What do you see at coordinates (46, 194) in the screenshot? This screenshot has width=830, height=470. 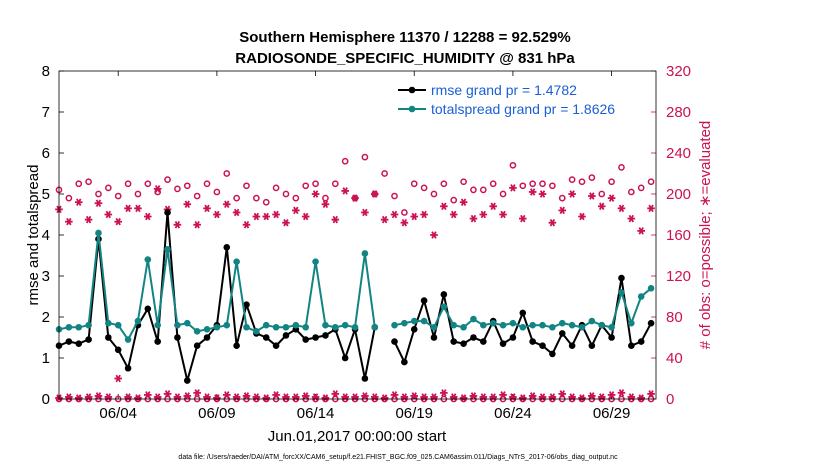 I see `left-tick-label: 5` at bounding box center [46, 194].